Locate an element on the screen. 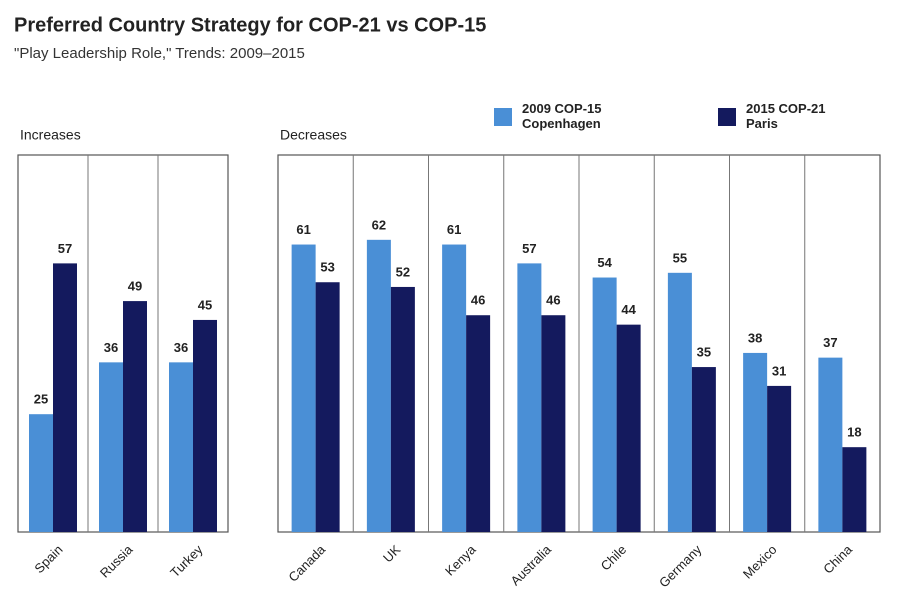 The image size is (899, 600). x-tick-label: Germany is located at coordinates (680, 566).